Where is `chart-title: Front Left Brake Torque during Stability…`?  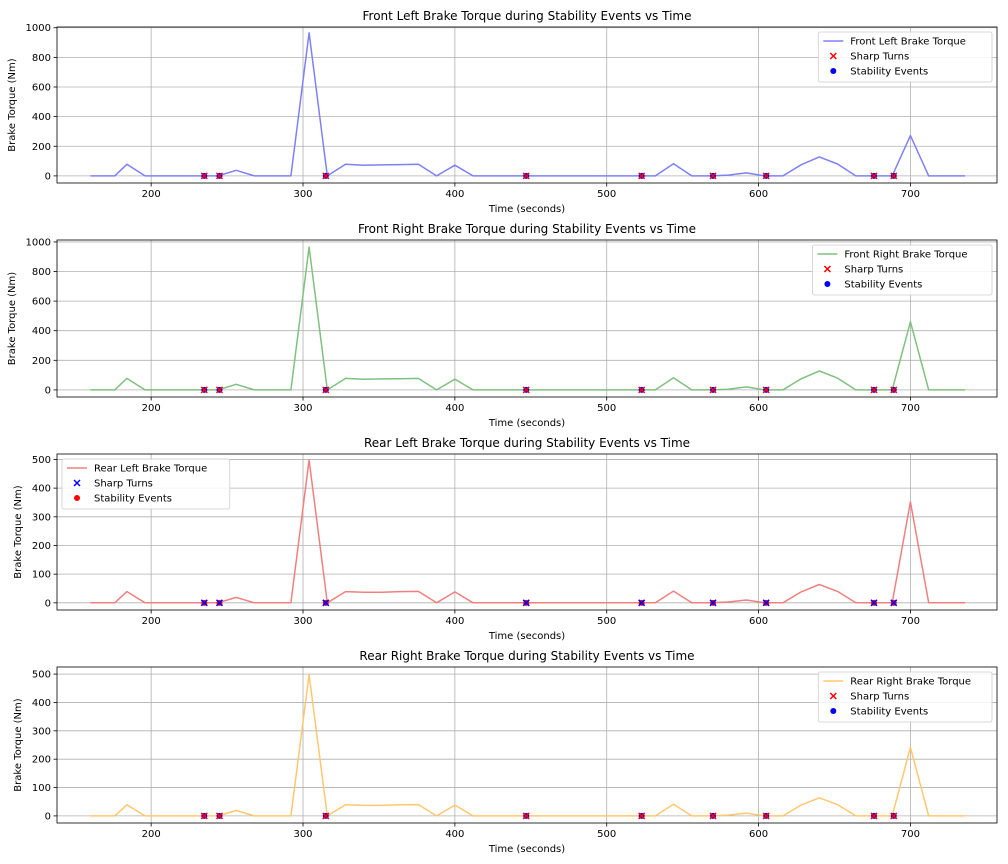 chart-title: Front Left Brake Torque during Stability… is located at coordinates (527, 16).